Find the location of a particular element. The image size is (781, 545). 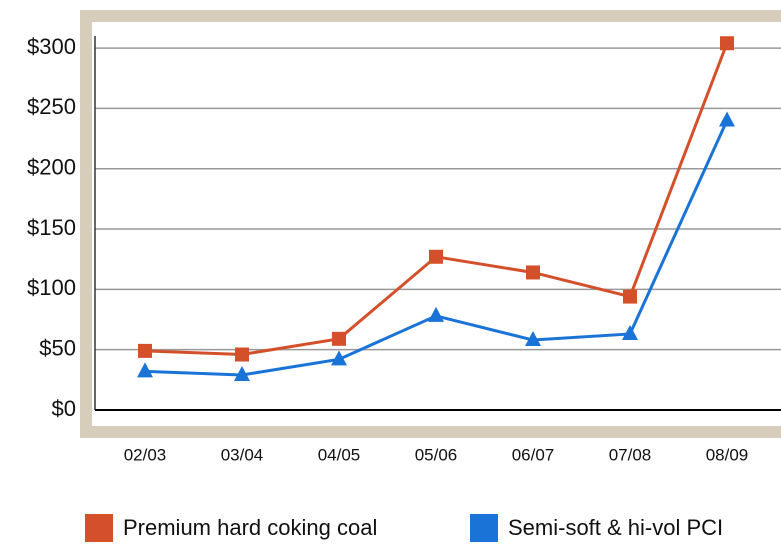

y-tick-label: $250 is located at coordinates (51, 106).